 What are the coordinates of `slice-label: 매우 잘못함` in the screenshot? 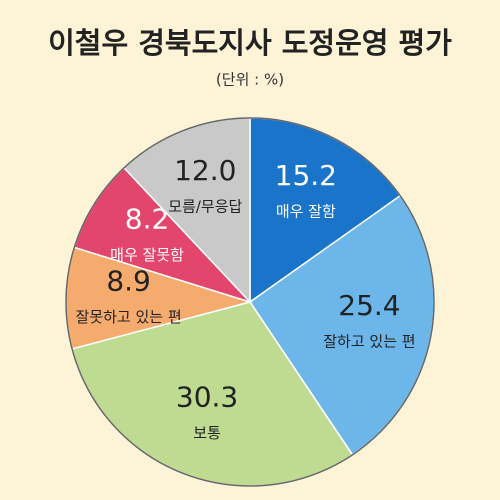 It's located at (147, 255).